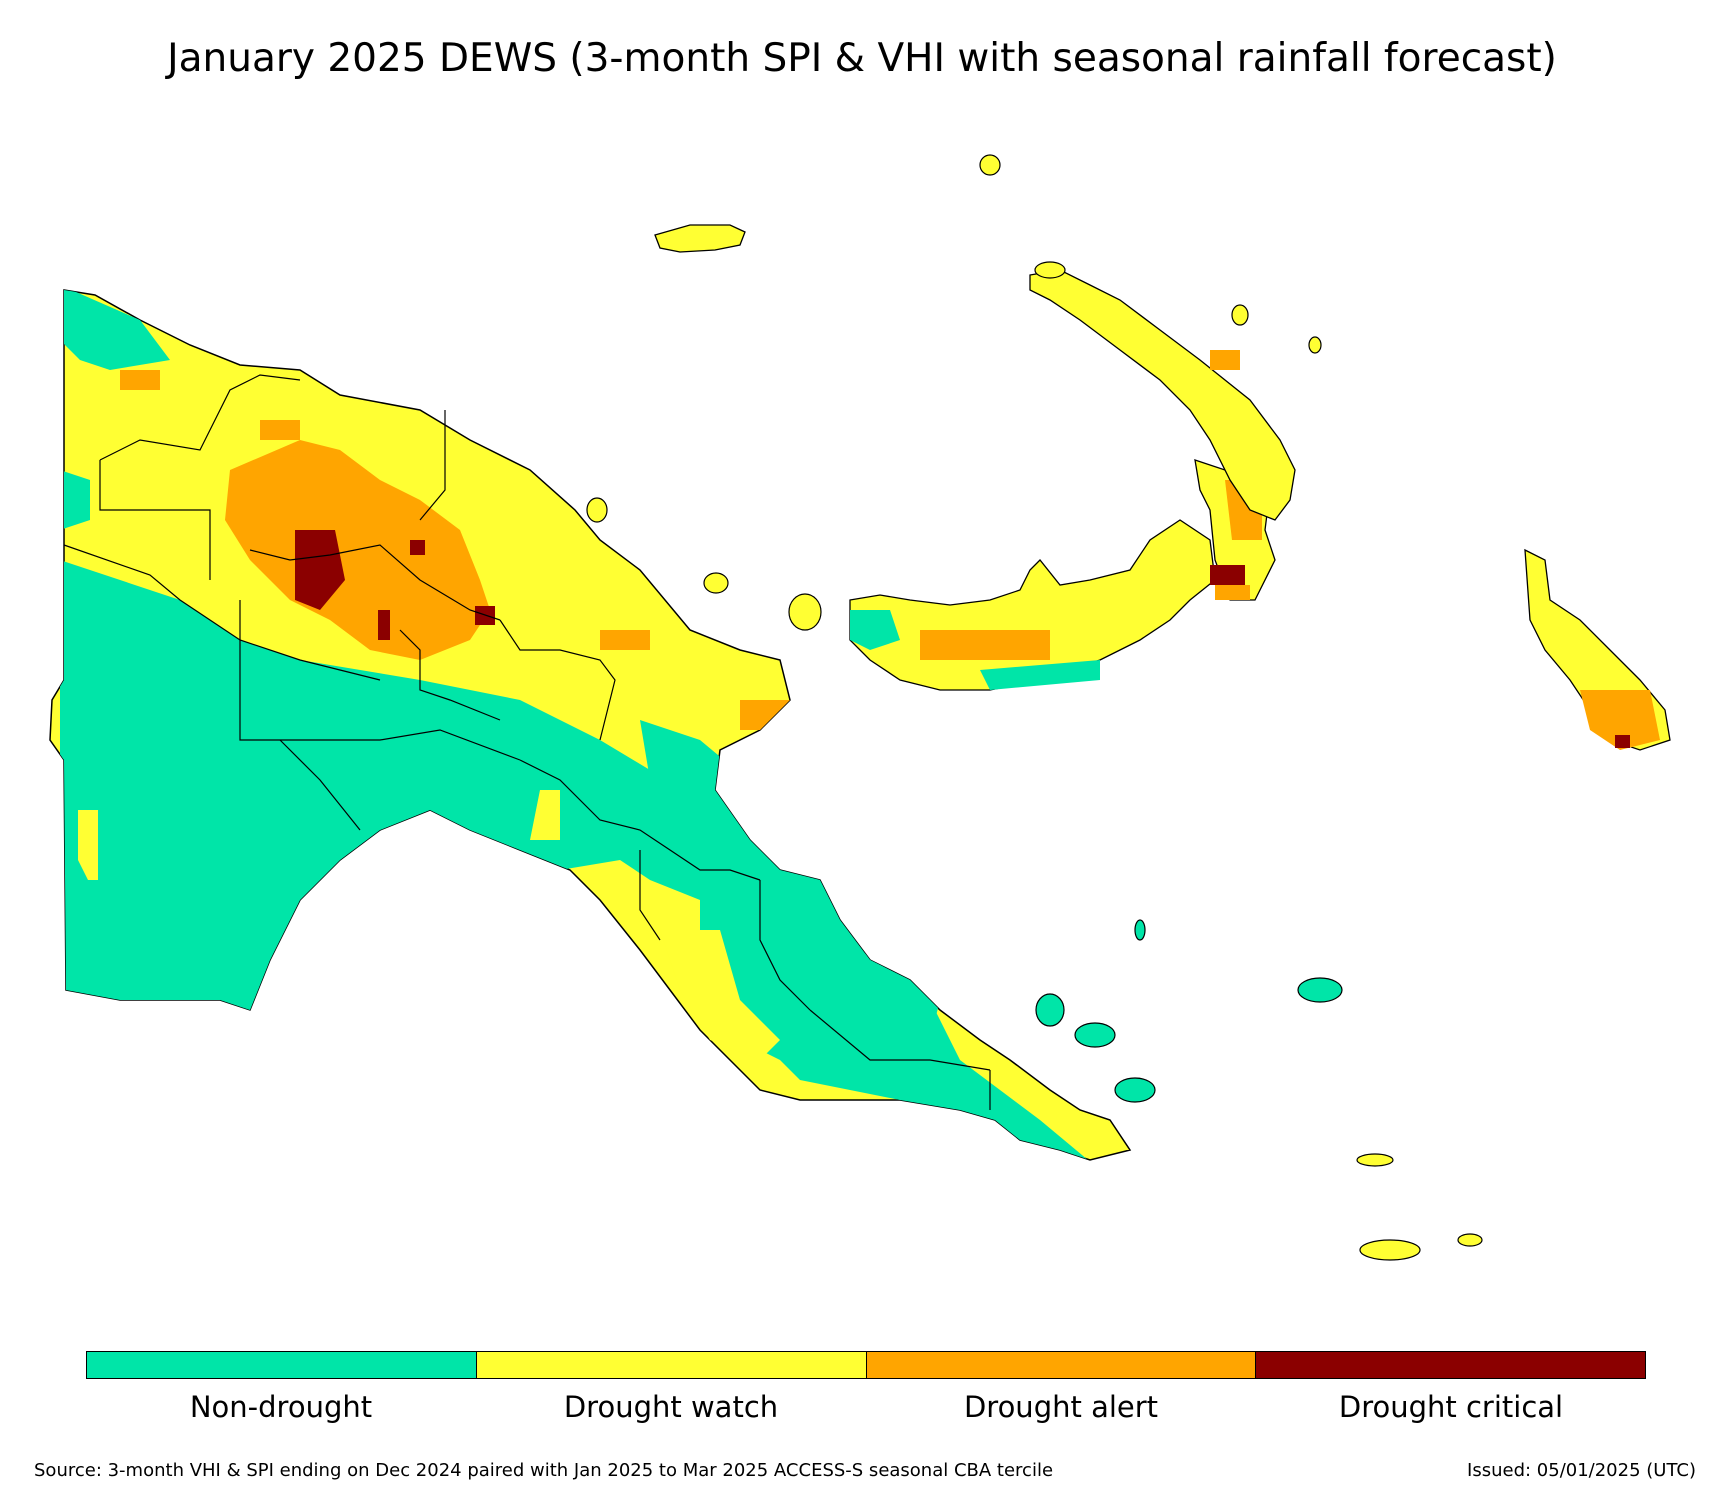 This screenshot has width=1724, height=1494. I want to click on non-drought-zone-northwest, so click(115, 330).